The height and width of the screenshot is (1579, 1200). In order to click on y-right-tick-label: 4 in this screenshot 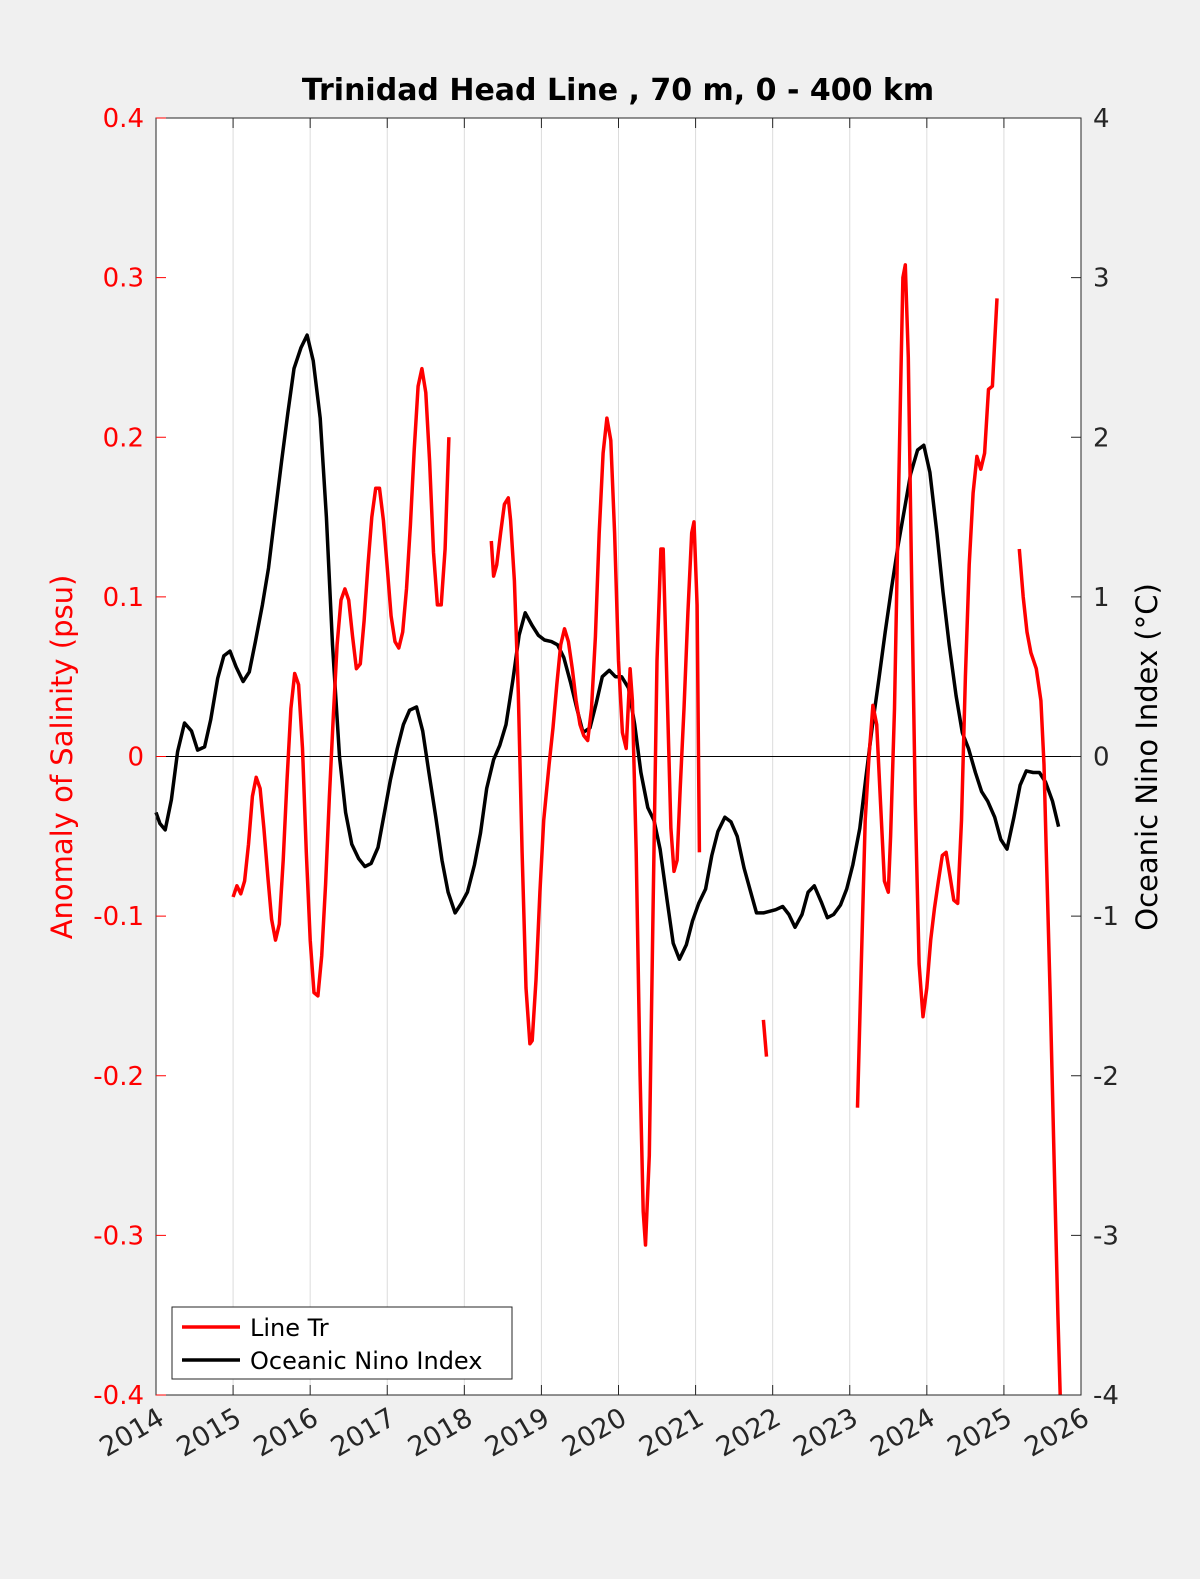, I will do `click(1101, 119)`.